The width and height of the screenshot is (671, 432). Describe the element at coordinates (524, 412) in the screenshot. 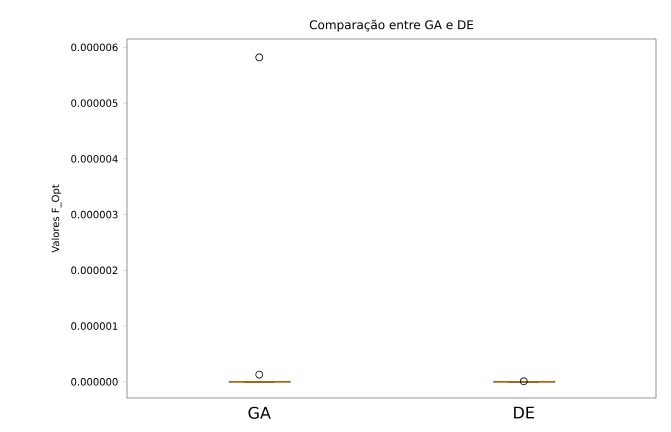

I see `x-tick-label: DE` at that location.